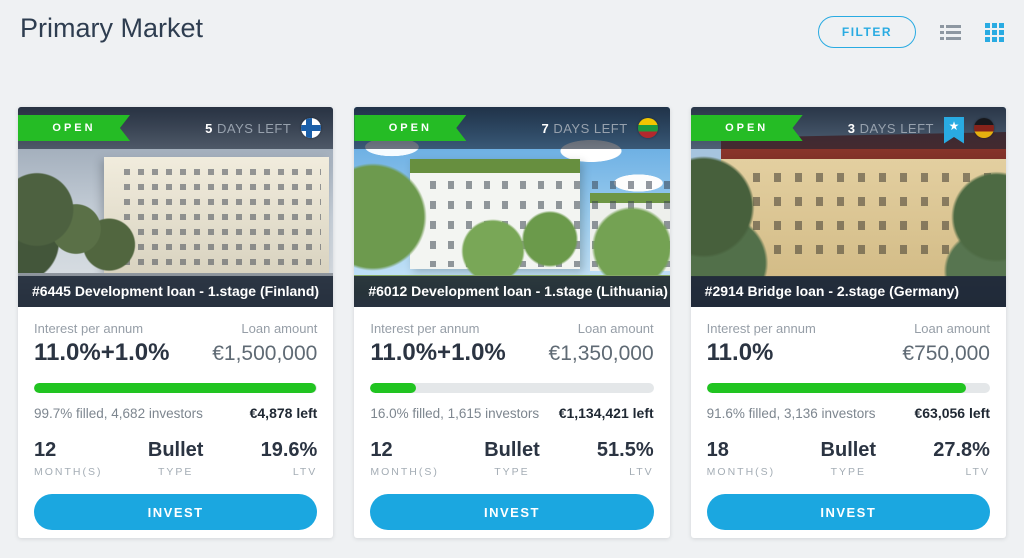  What do you see at coordinates (961, 458) in the screenshot?
I see `ltv-stat: 27.8% LTV` at bounding box center [961, 458].